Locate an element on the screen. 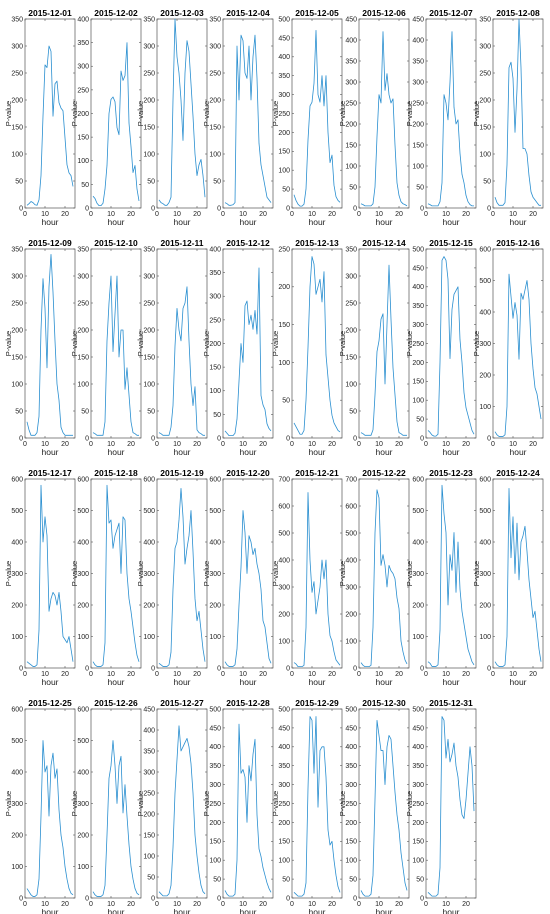 The image size is (550, 914). panel-title: 2015-12-11 is located at coordinates (181, 243).